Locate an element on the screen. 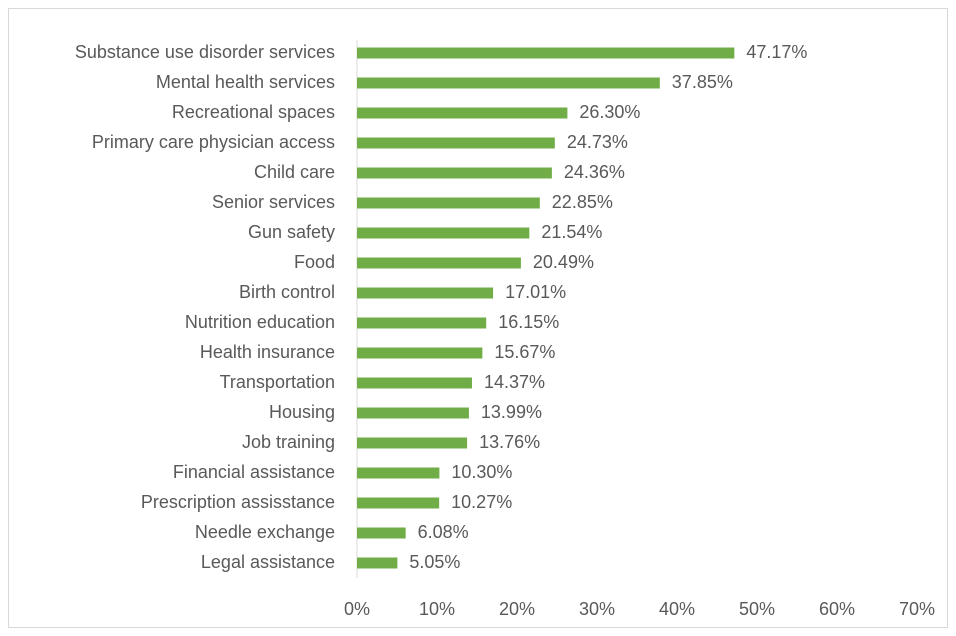 The image size is (956, 636). value-label: 47.17% is located at coordinates (776, 52).